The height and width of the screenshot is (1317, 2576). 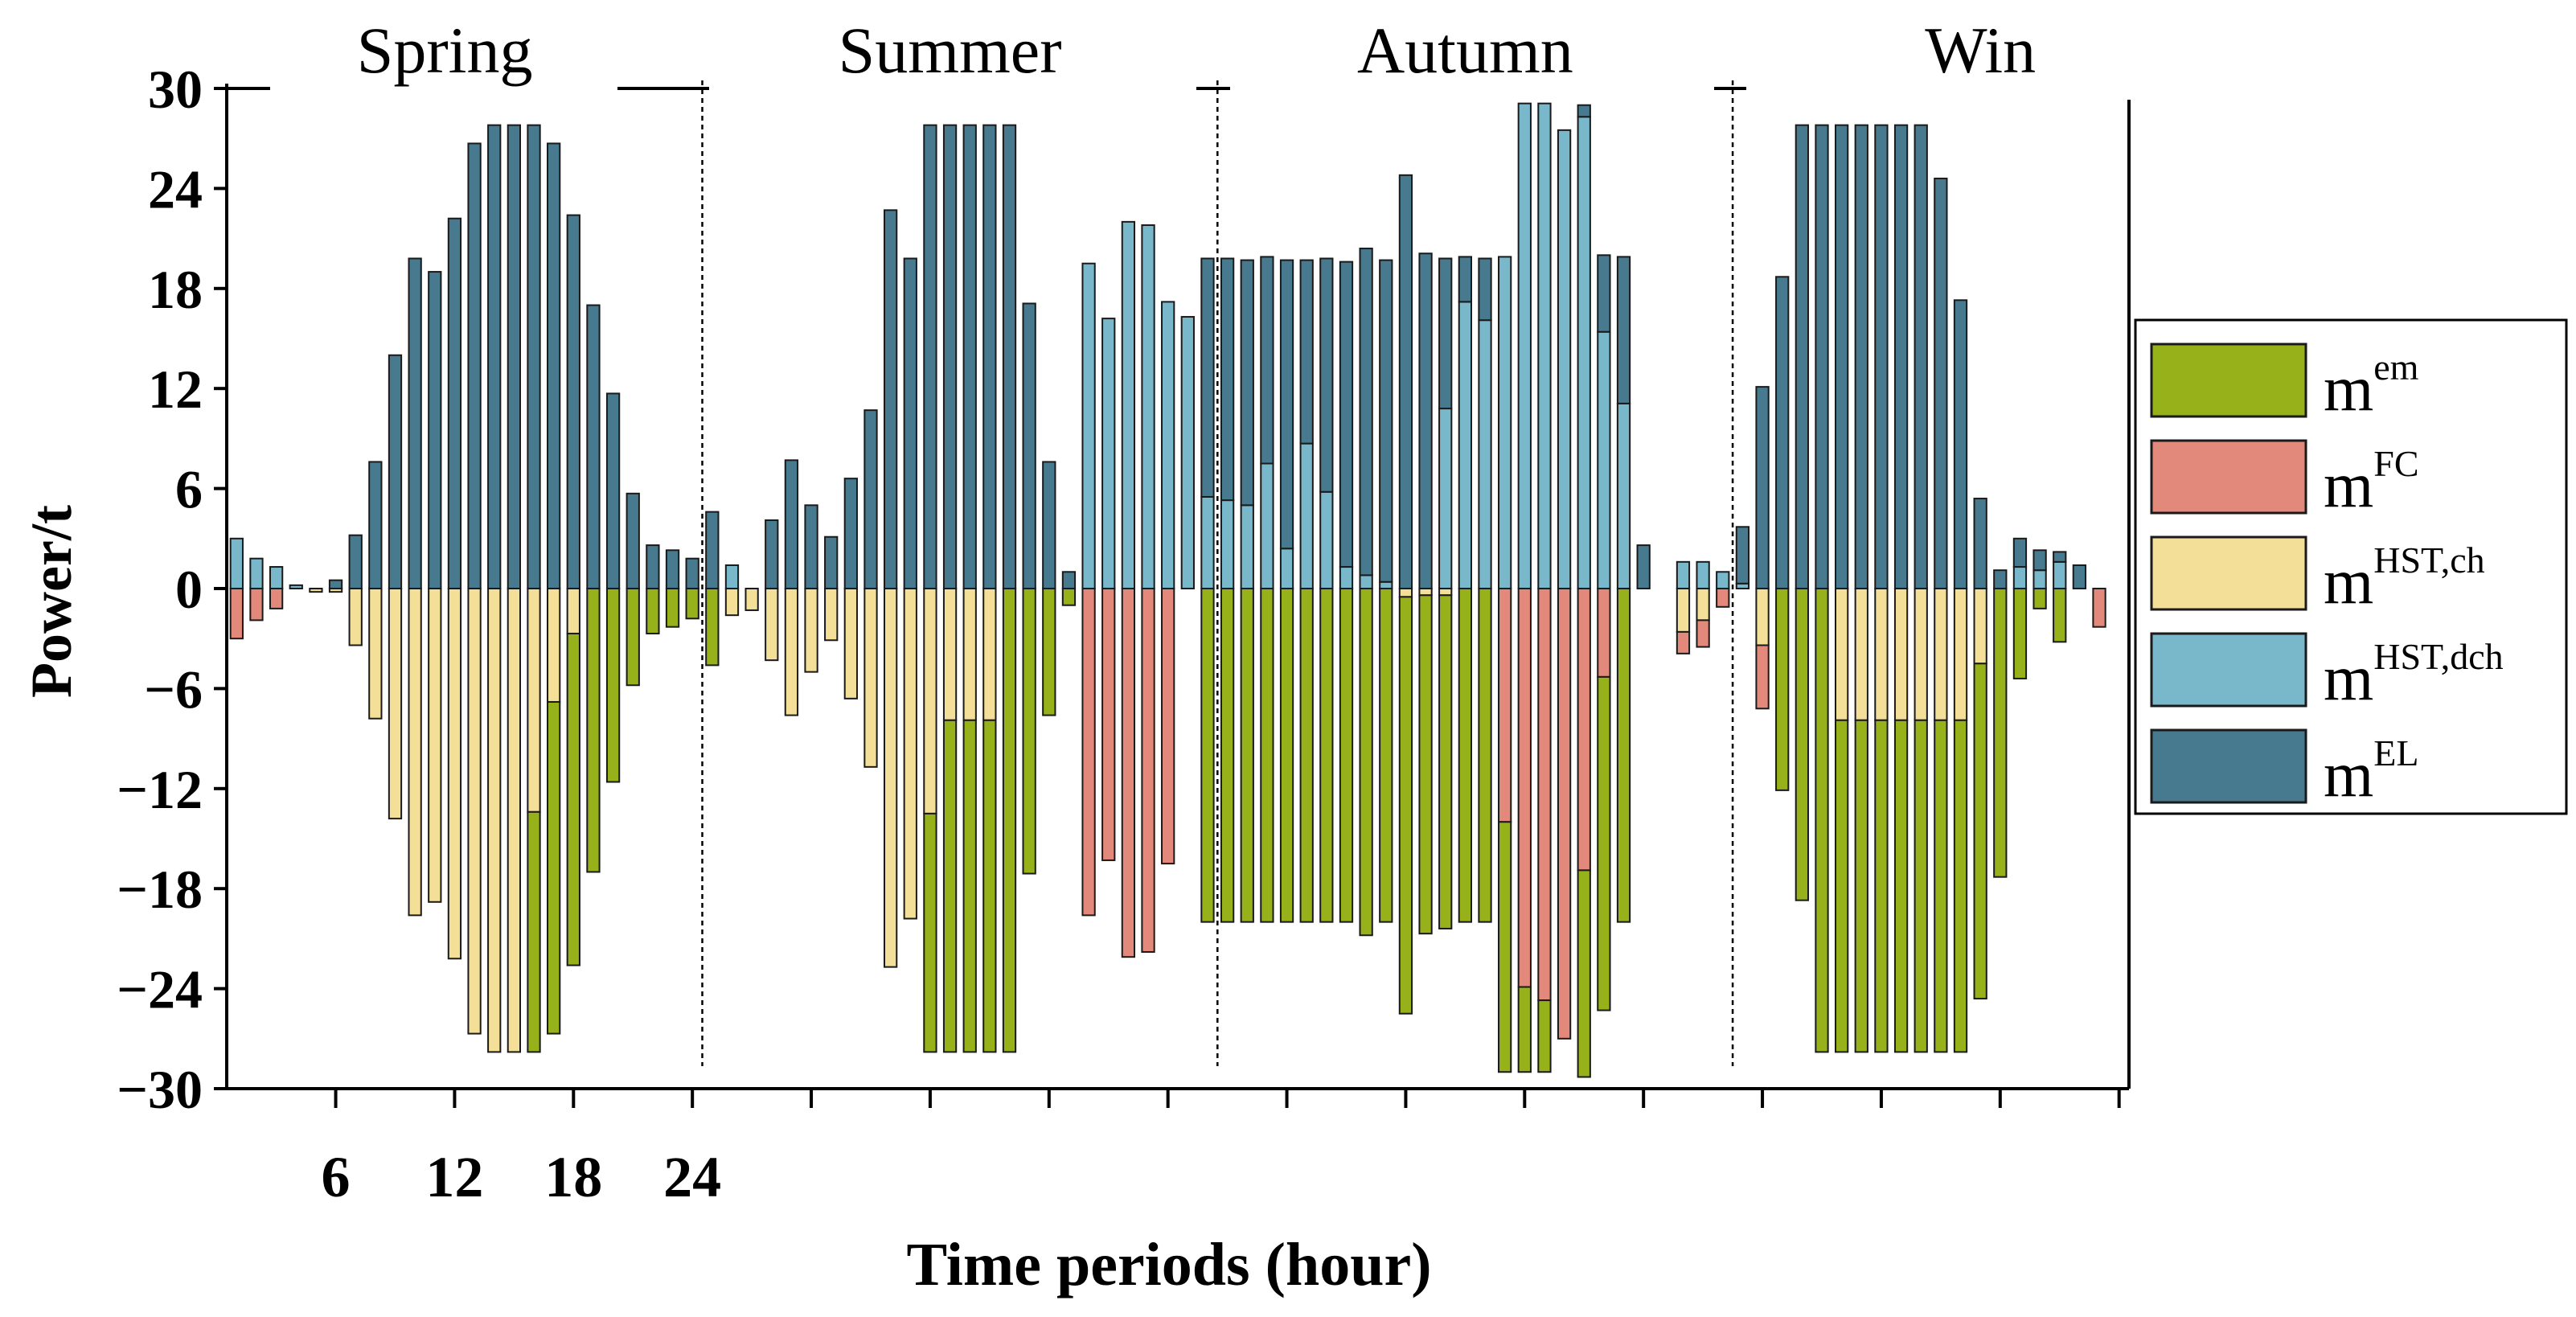 What do you see at coordinates (1197, 51) in the screenshot?
I see `season-labels: Spring Summer Autumn Win` at bounding box center [1197, 51].